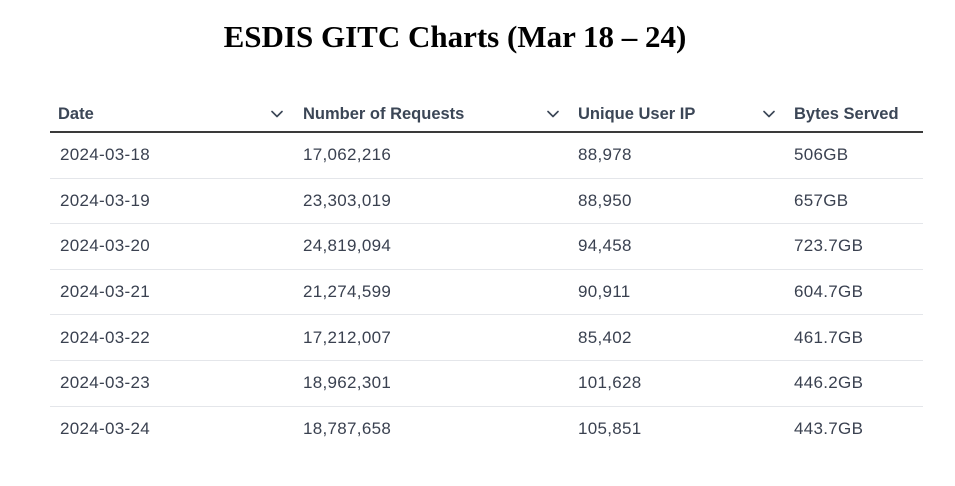 The image size is (955, 486). I want to click on column-header-unique-ip: Unique User IP, so click(679, 114).